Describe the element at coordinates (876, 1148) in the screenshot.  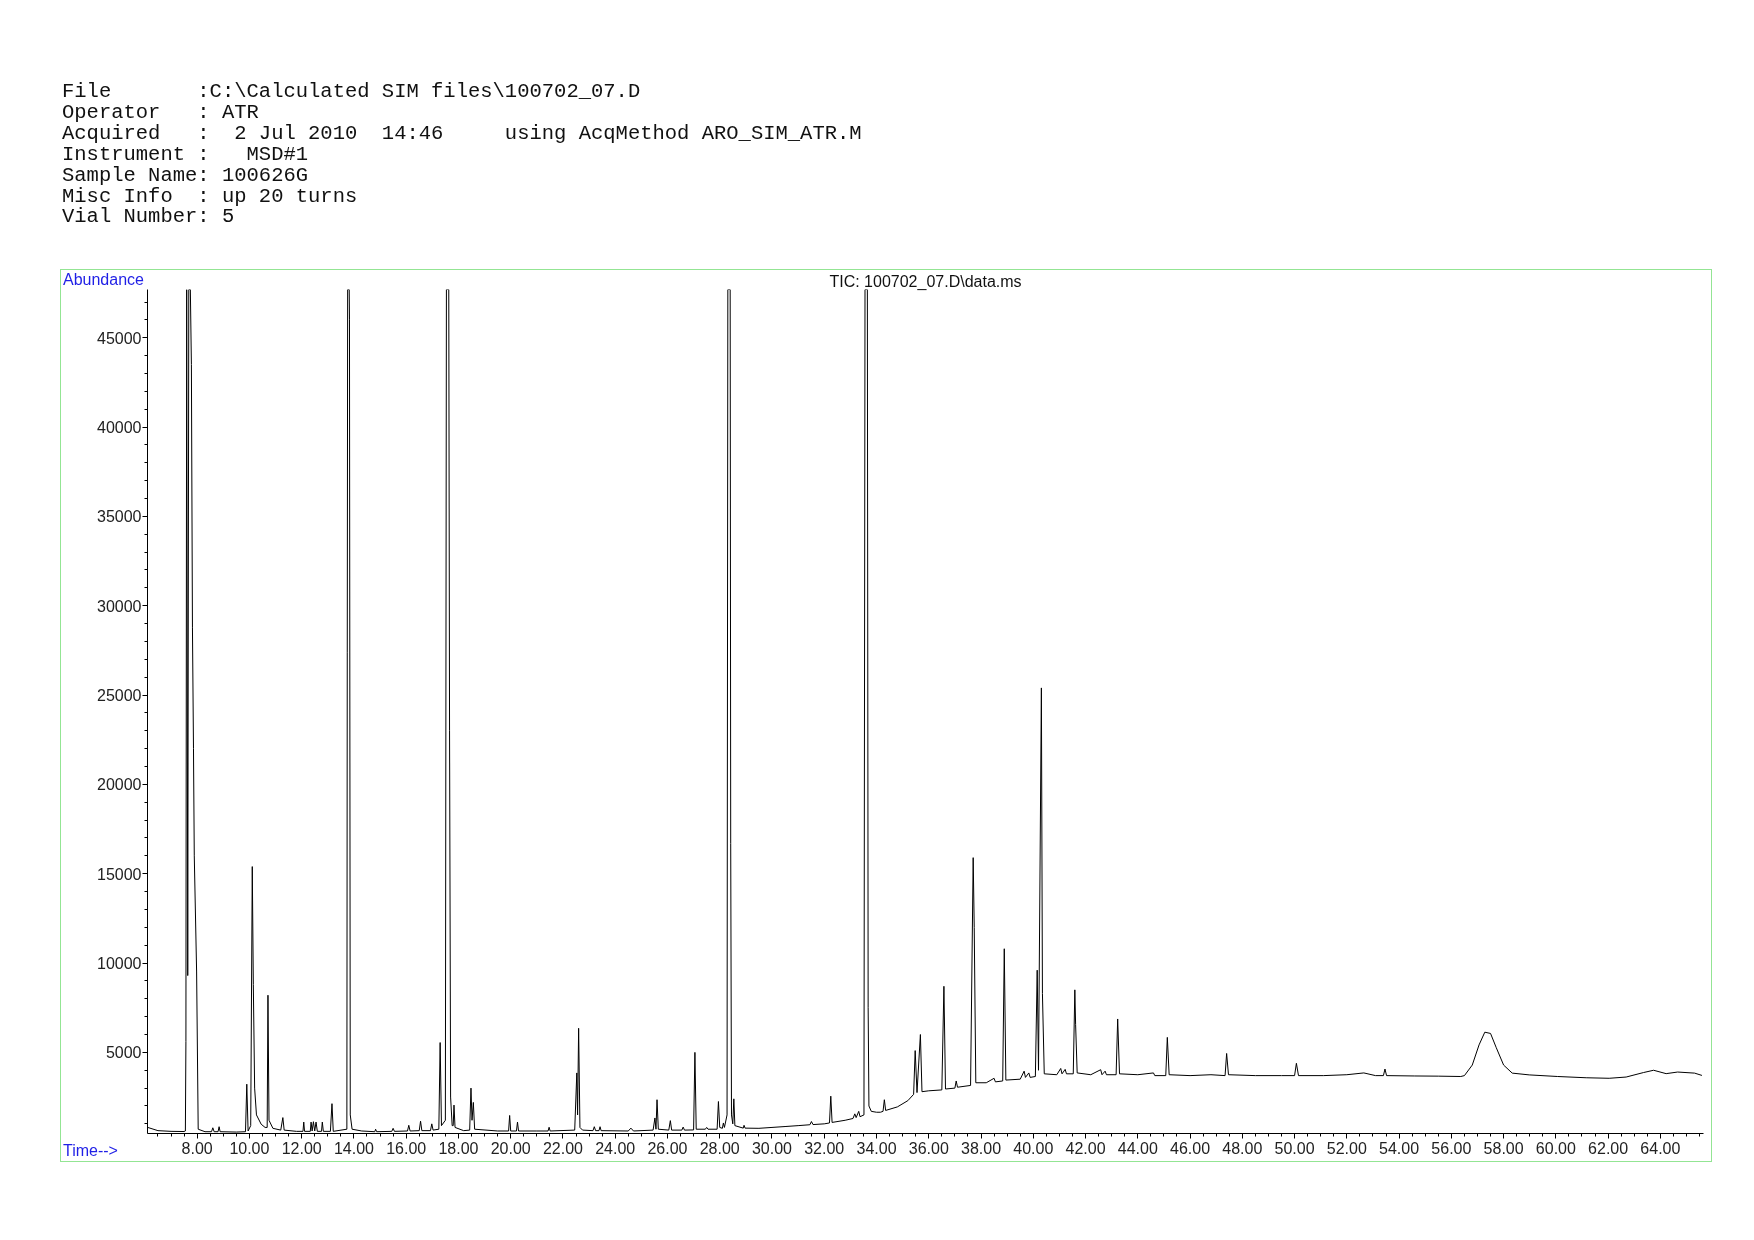
I see `x-tick-label: 34.00` at that location.